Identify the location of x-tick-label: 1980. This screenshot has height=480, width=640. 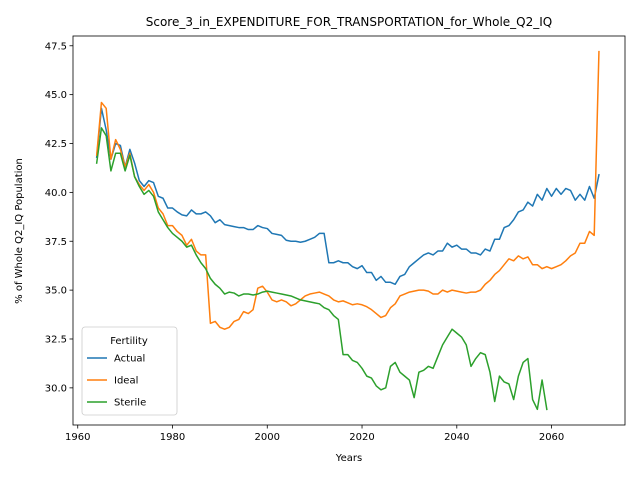
(172, 437).